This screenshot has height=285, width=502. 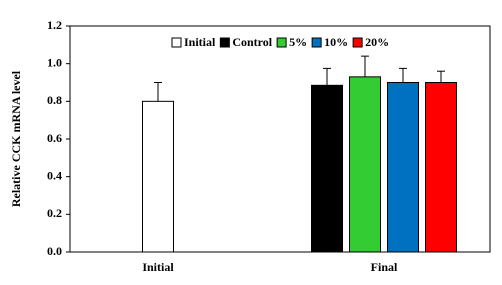 What do you see at coordinates (54, 138) in the screenshot?
I see `y-tick-label: 0.6` at bounding box center [54, 138].